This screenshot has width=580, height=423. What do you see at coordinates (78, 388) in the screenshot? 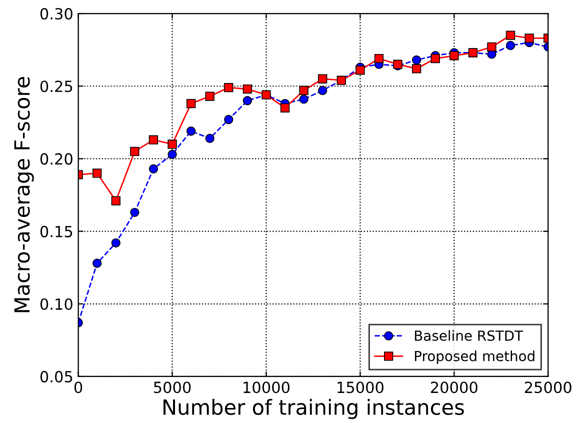
I see `x-tick-label: 0` at bounding box center [78, 388].